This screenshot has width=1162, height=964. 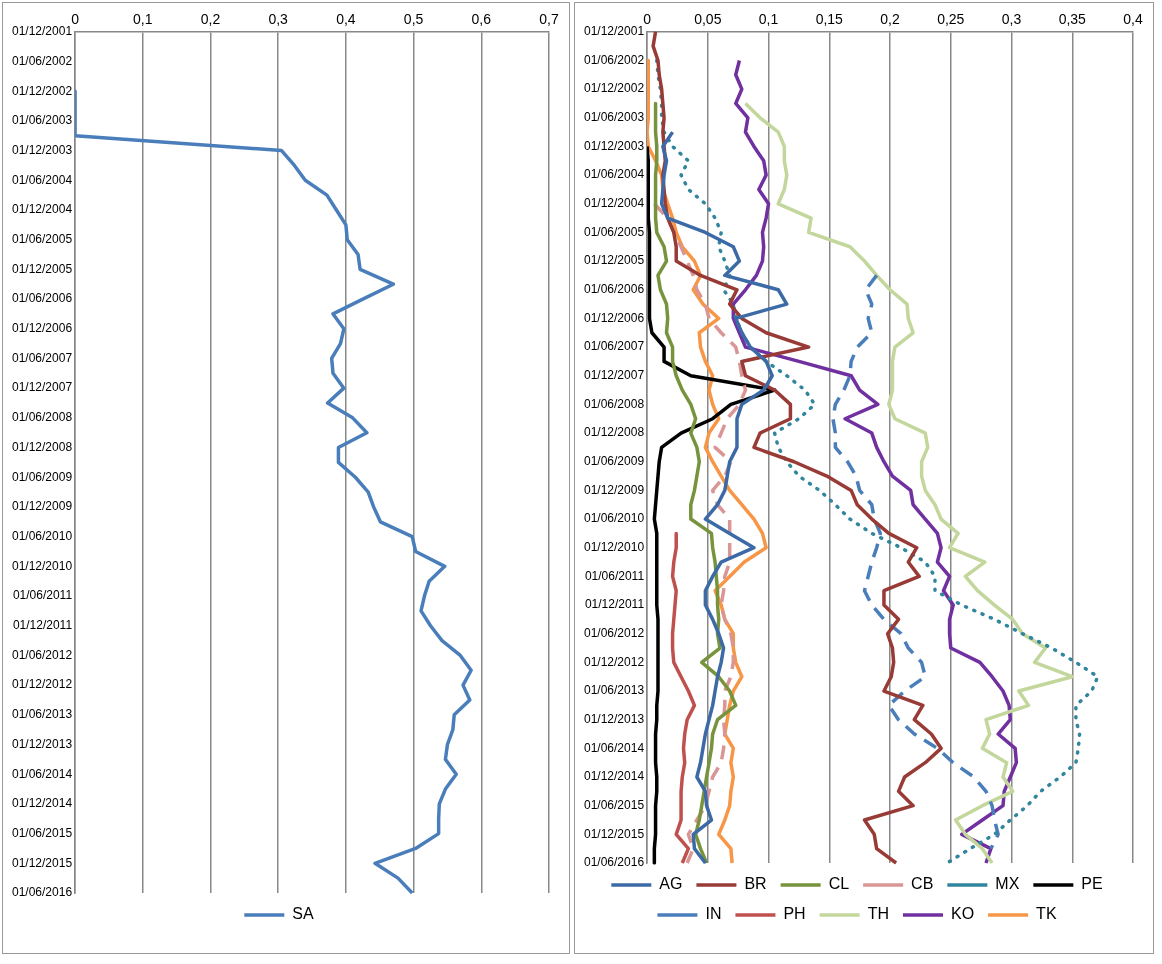 What do you see at coordinates (481, 19) in the screenshot?
I see `x-tick-label: 0,6` at bounding box center [481, 19].